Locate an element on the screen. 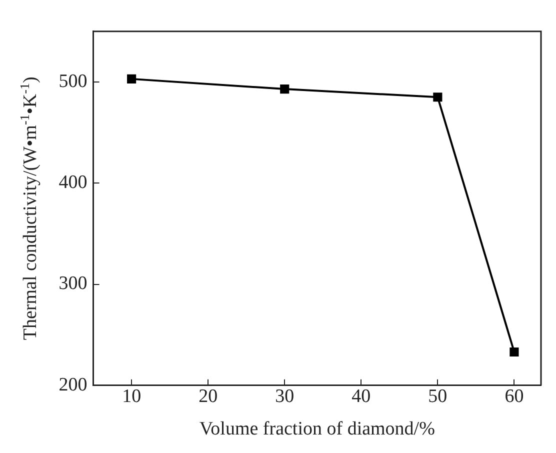 This screenshot has height=453, width=556. x-tick-label: 10 is located at coordinates (132, 396).